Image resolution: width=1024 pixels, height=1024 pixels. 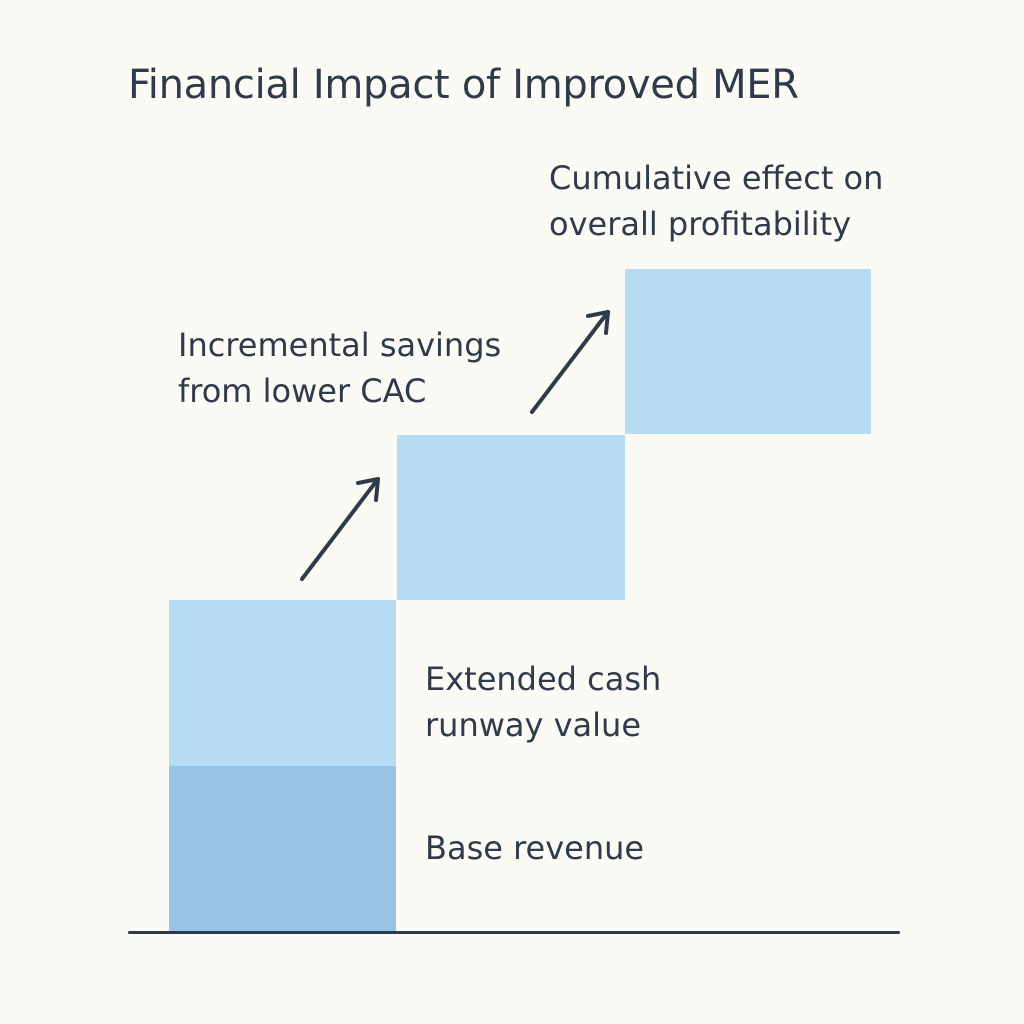 What do you see at coordinates (302, 391) in the screenshot?
I see `incremental-savings-label-line-2: from lower CAC` at bounding box center [302, 391].